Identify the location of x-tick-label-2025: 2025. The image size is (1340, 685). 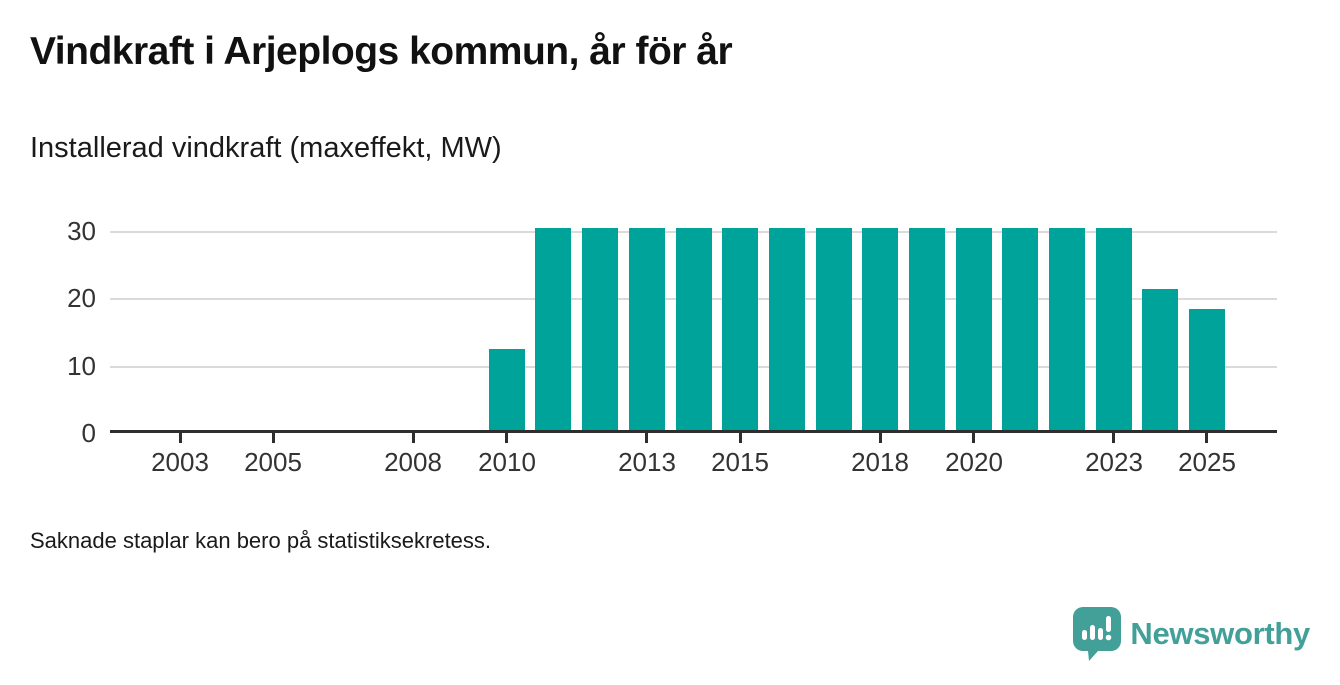
(1207, 462).